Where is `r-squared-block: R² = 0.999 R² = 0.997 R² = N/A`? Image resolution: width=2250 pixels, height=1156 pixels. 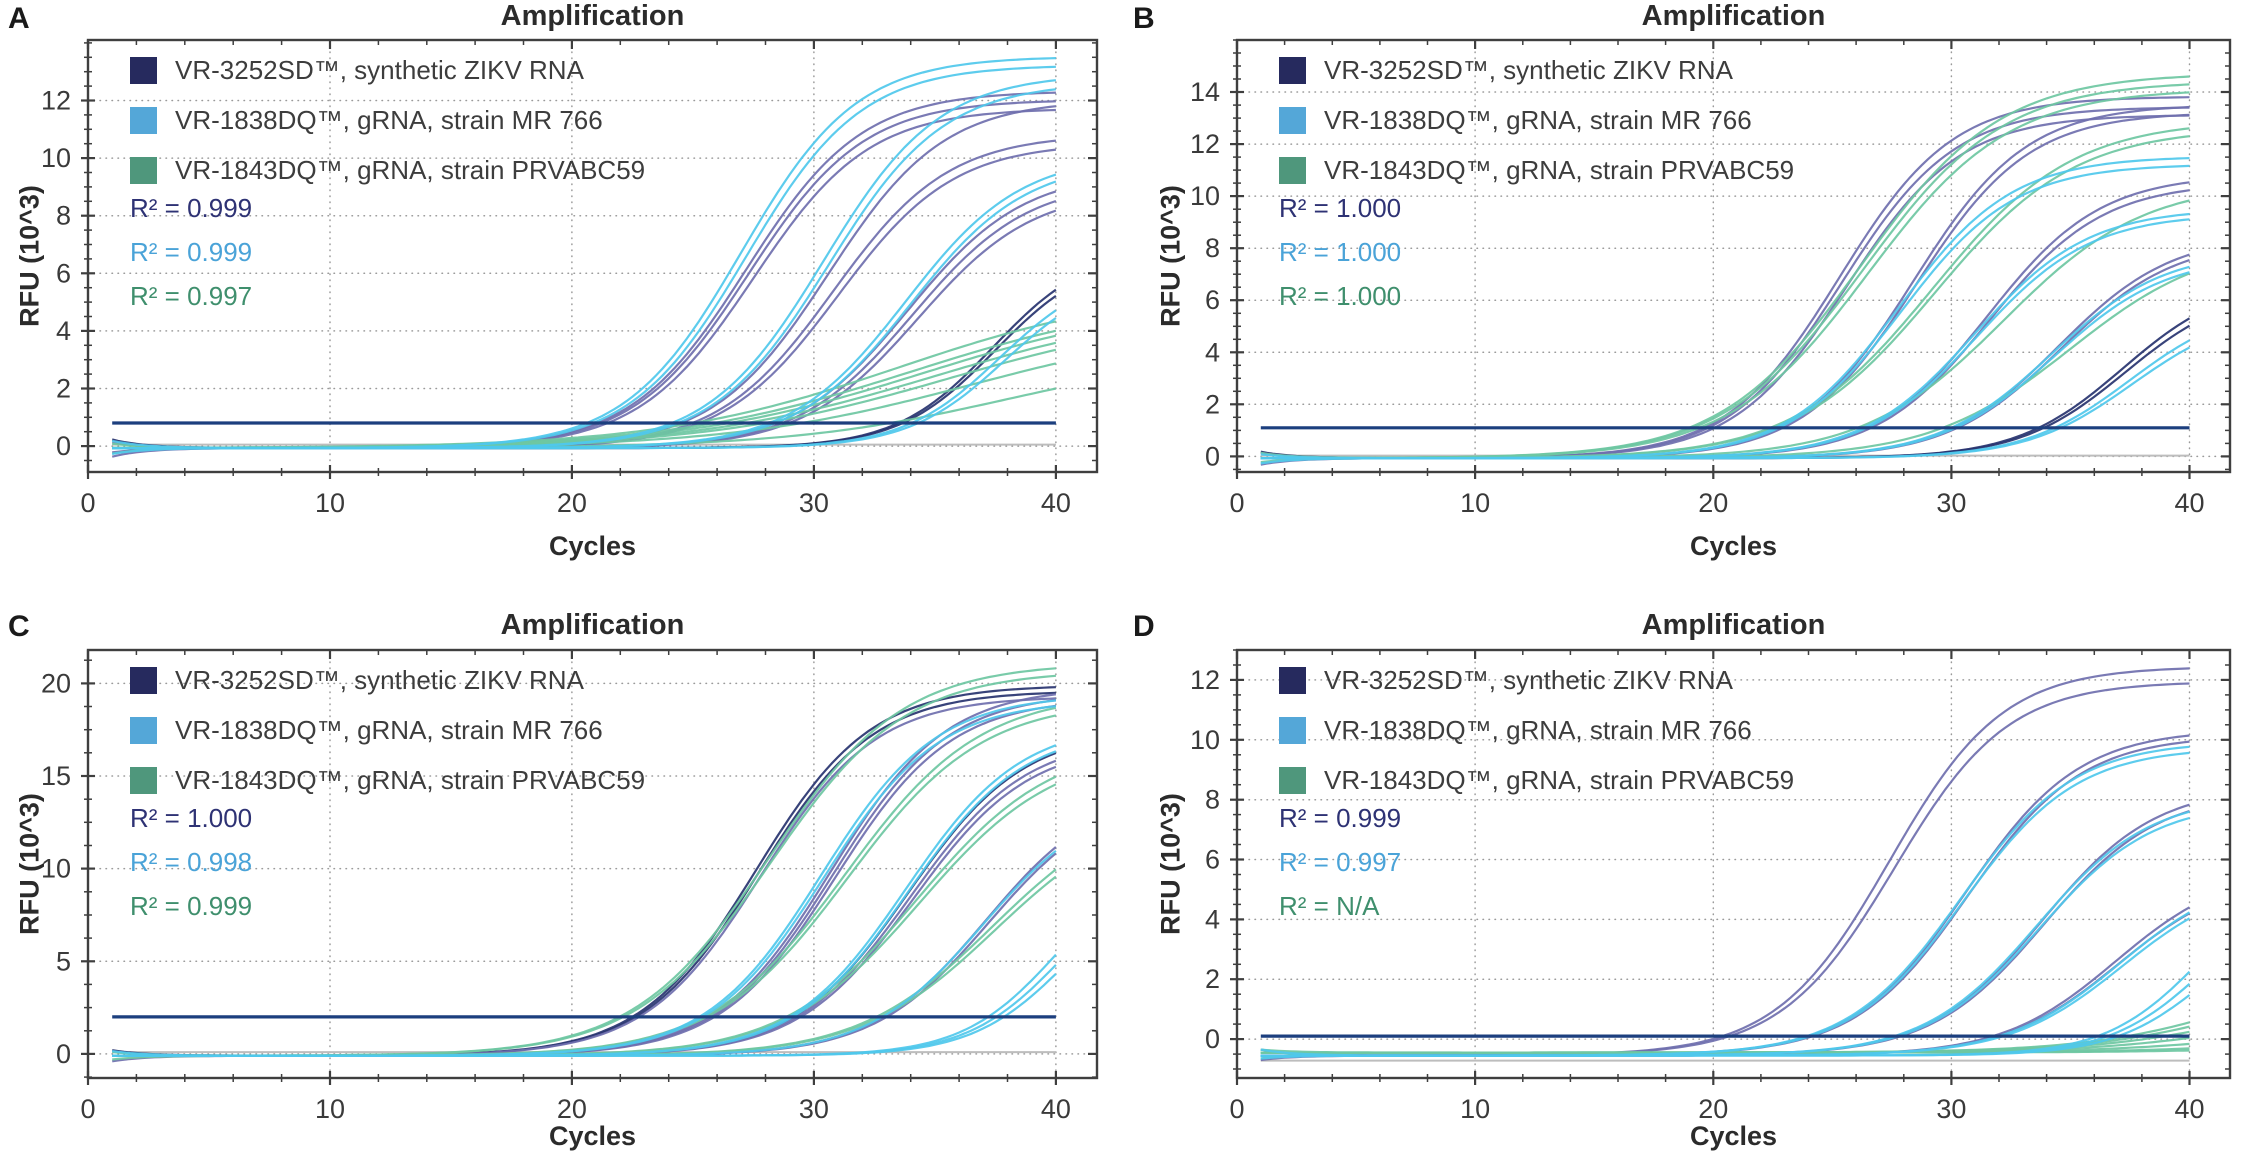
r-squared-block: R² = 0.999 R² = 0.997 R² = N/A is located at coordinates (1340, 862).